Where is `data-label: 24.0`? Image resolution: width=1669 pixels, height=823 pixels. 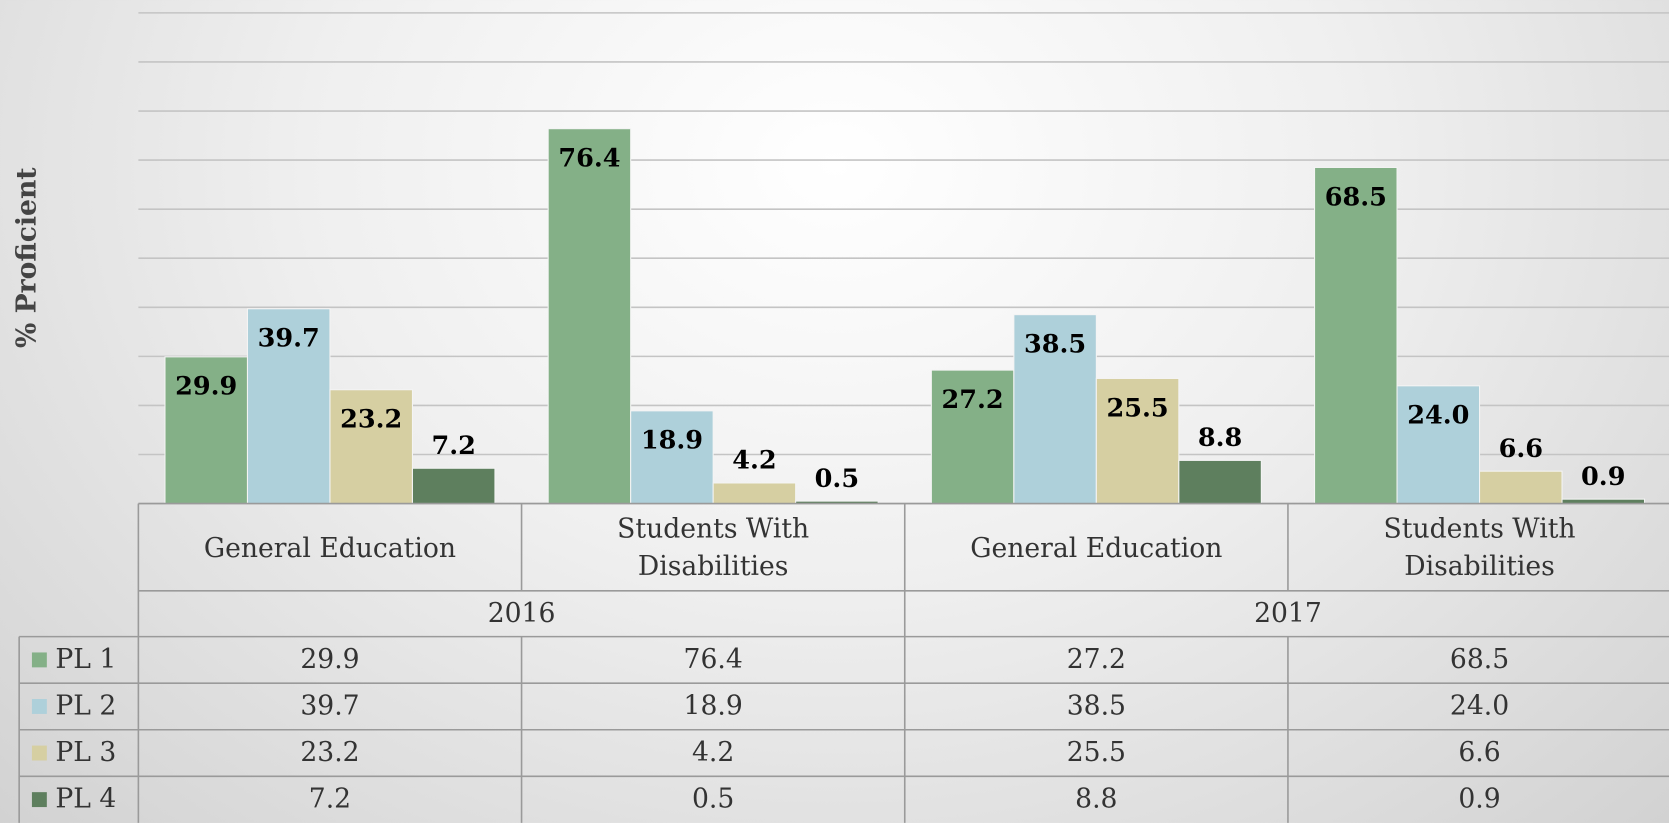 data-label: 24.0 is located at coordinates (1438, 416).